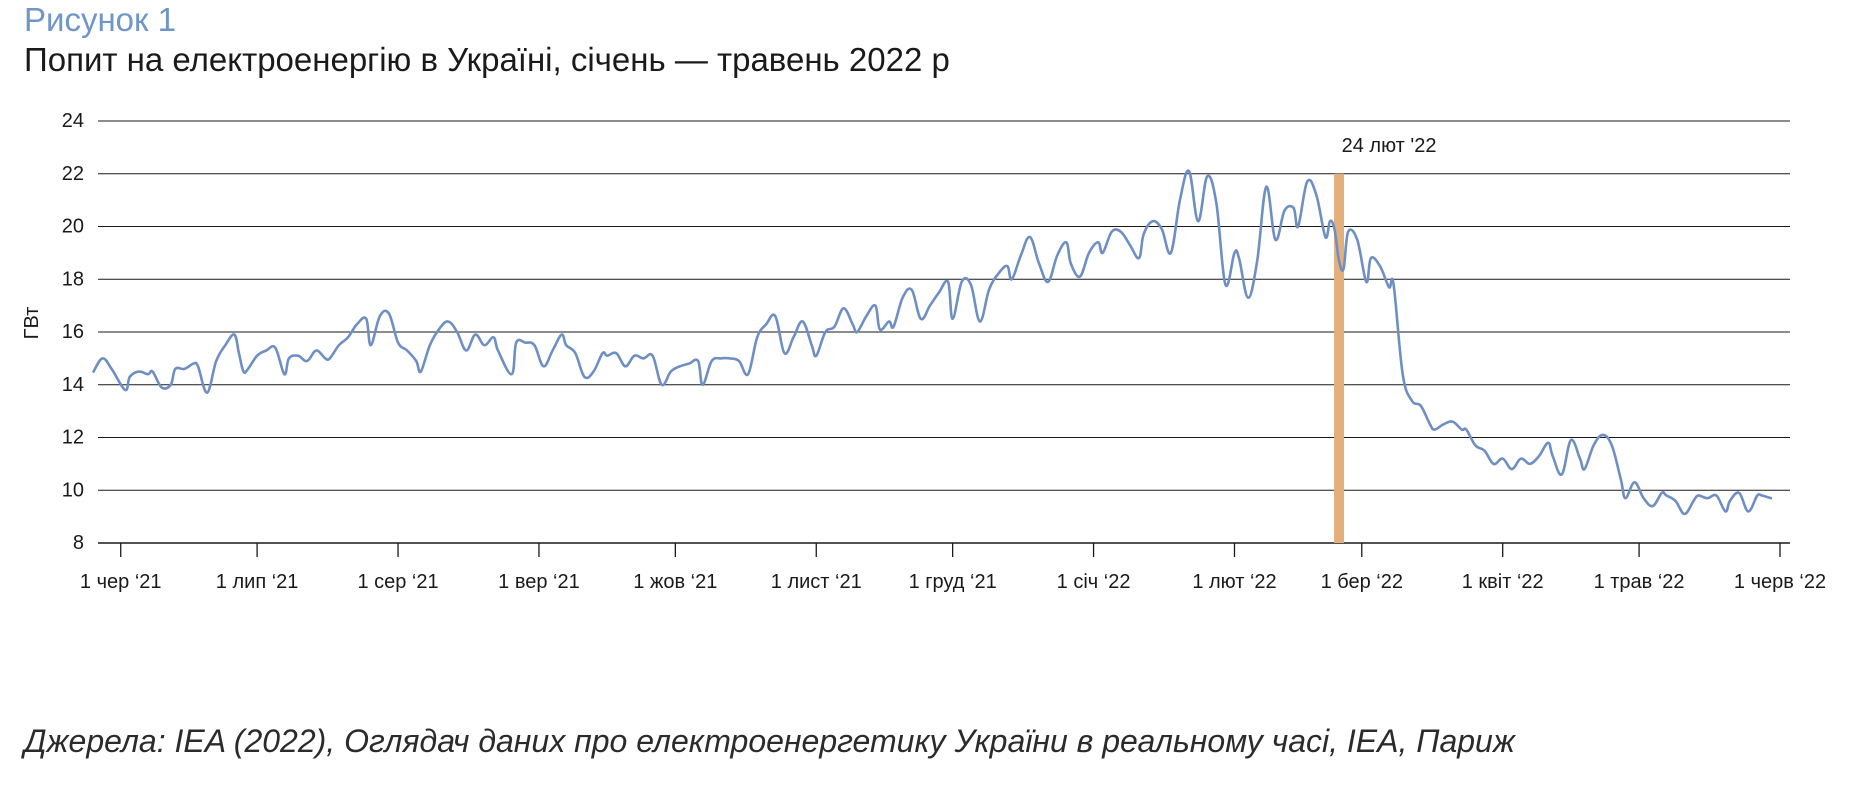  Describe the element at coordinates (78, 543) in the screenshot. I see `y-tick-label: 8` at that location.